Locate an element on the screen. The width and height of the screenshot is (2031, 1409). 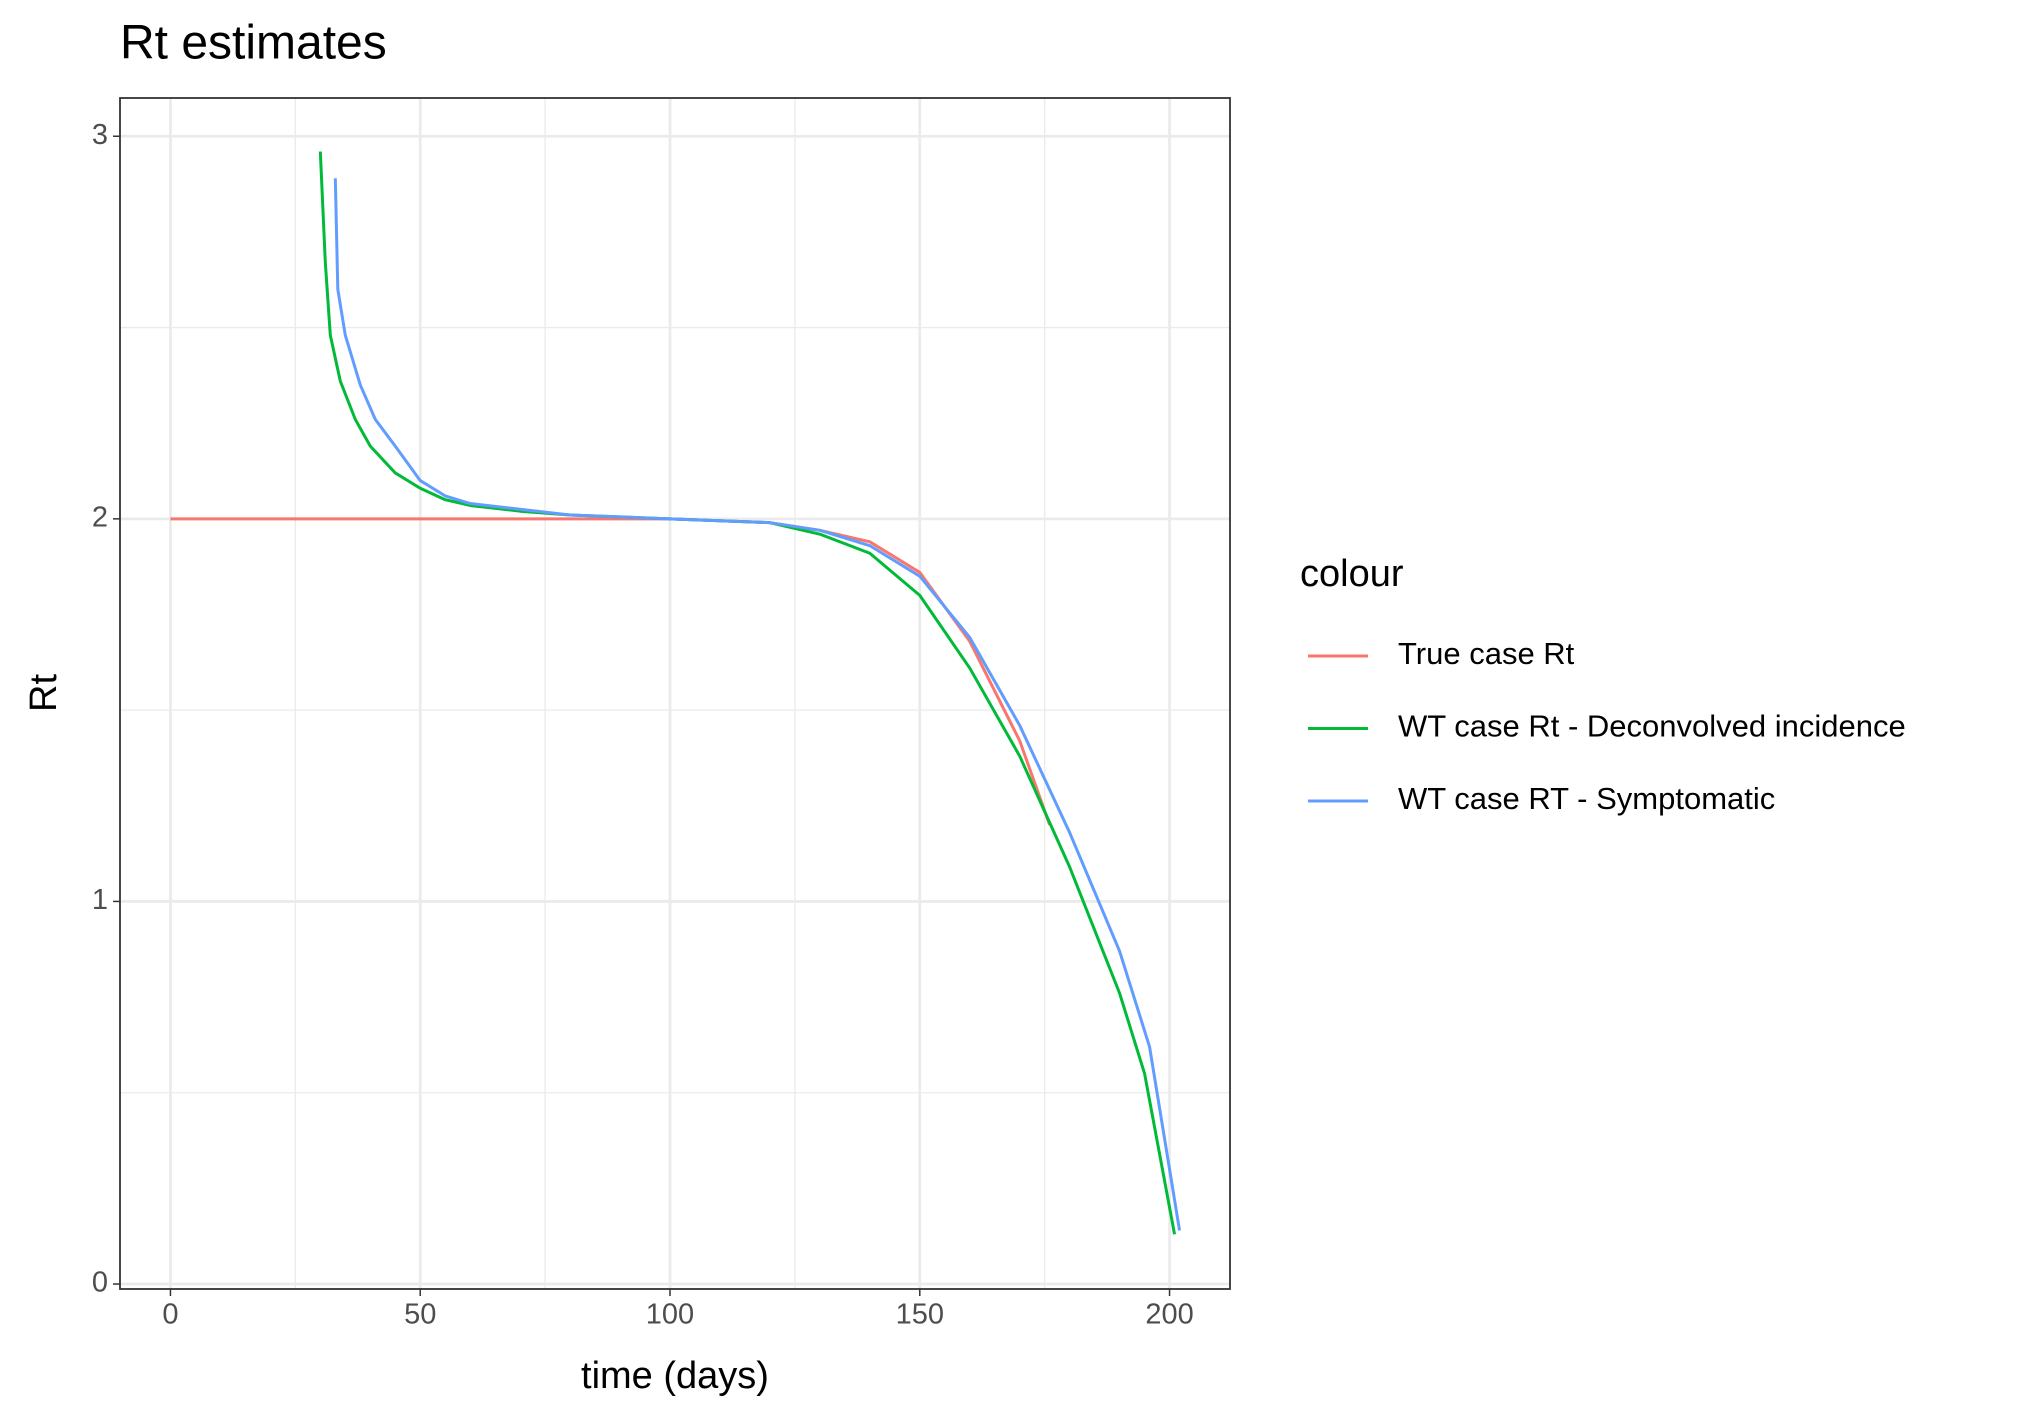
y-tick-label: 1 is located at coordinates (100, 900).